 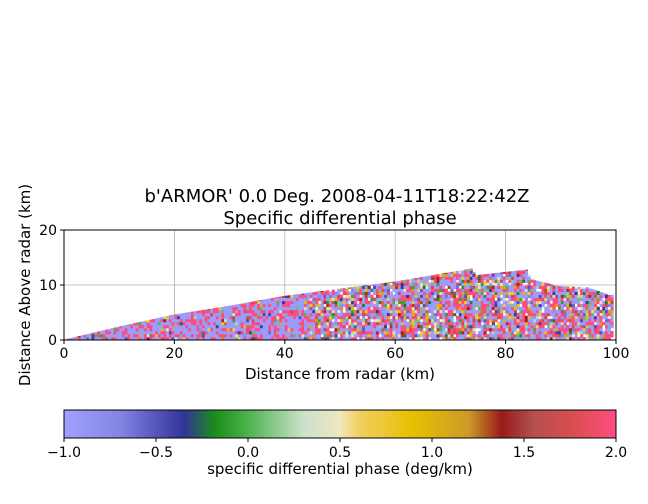 What do you see at coordinates (174, 354) in the screenshot?
I see `x-tick-label: 20` at bounding box center [174, 354].